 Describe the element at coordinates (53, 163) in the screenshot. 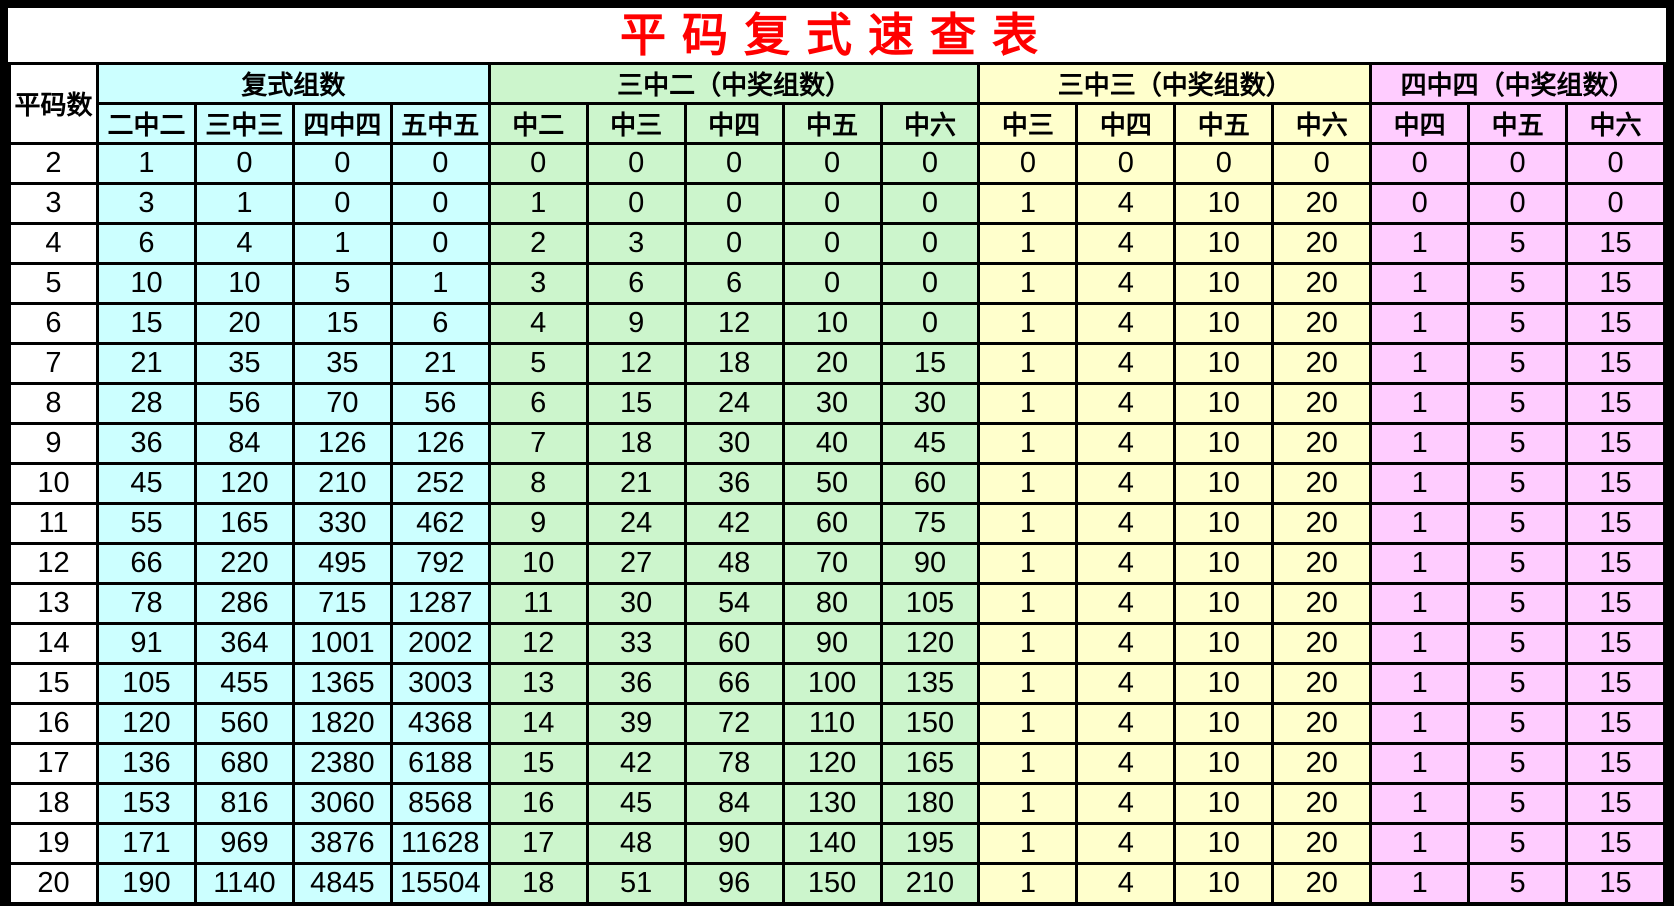

I see `row-count-cell: 2` at that location.